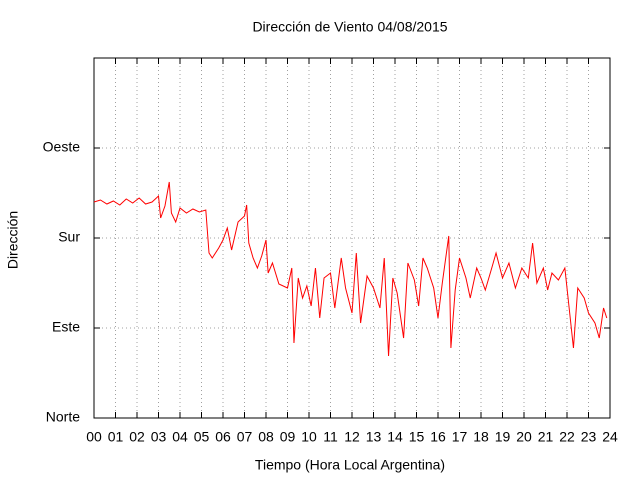 Image resolution: width=640 pixels, height=480 pixels. Describe the element at coordinates (309, 437) in the screenshot. I see `x-tick-label: 10` at that location.